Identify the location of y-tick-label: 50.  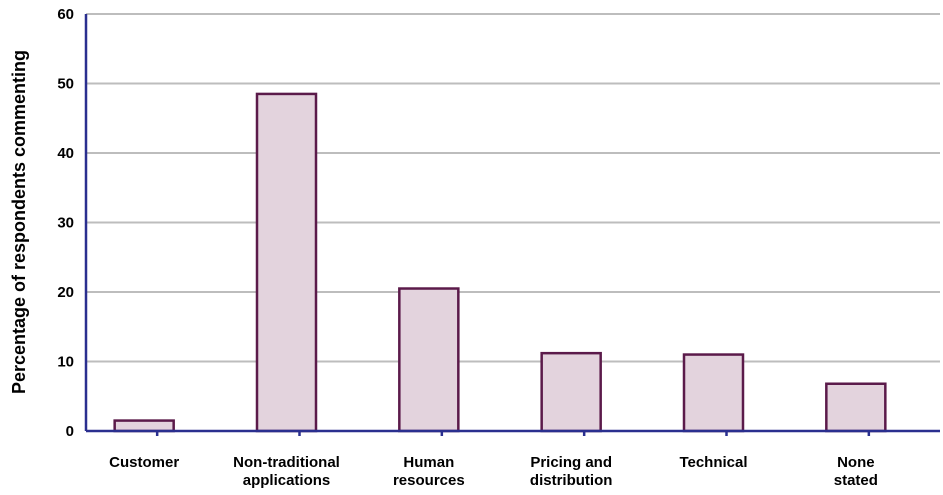
(65, 84).